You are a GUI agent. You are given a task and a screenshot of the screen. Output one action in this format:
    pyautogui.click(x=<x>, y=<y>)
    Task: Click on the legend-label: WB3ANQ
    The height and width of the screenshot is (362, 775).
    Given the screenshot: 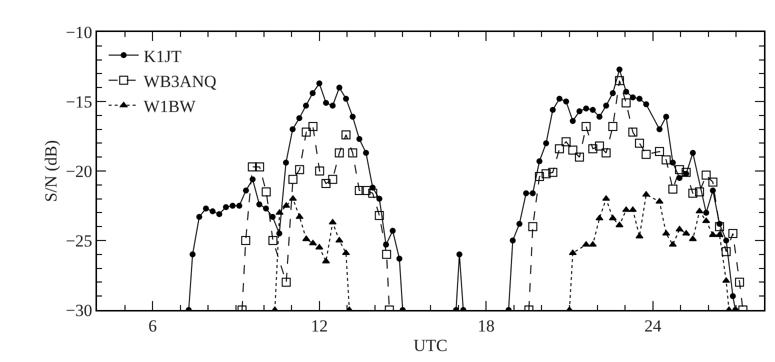 What is the action you would take?
    pyautogui.click(x=180, y=81)
    